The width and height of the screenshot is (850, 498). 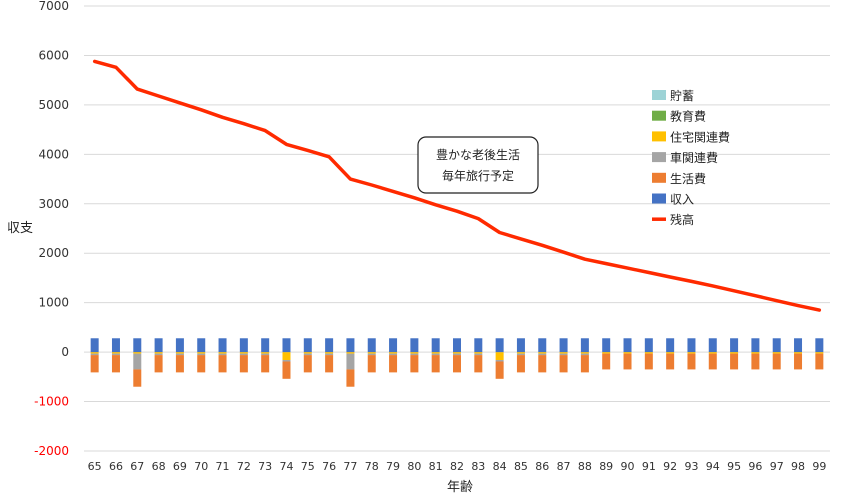 What do you see at coordinates (372, 466) in the screenshot?
I see `x-tick-label: 78` at bounding box center [372, 466].